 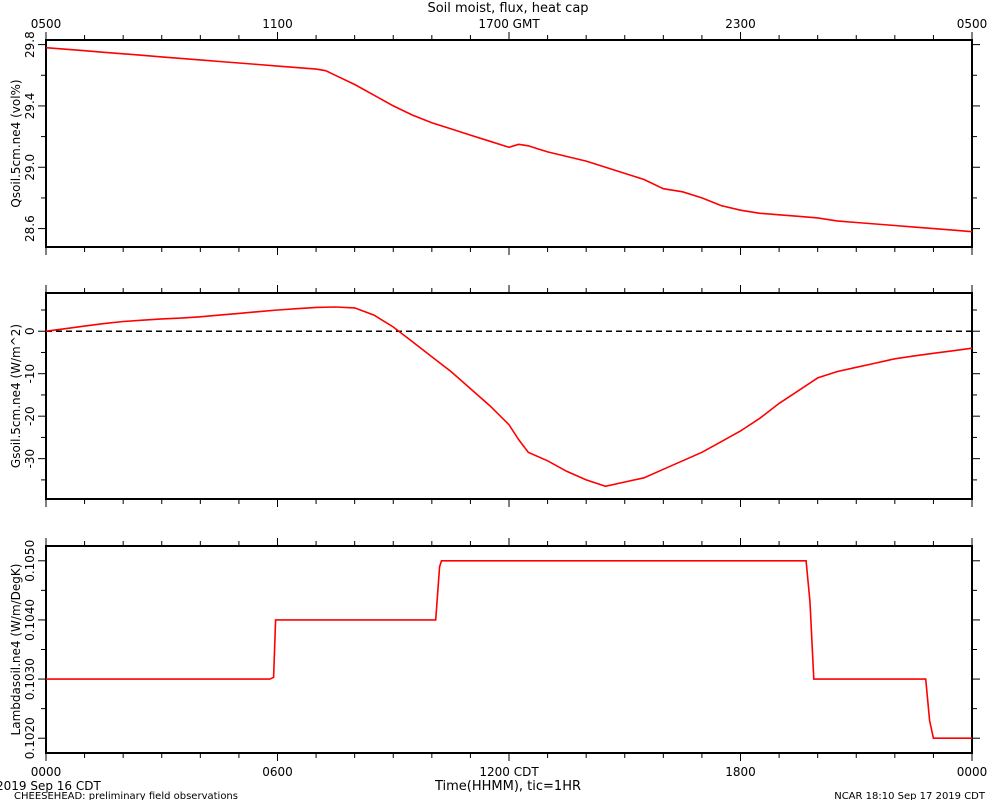 I want to click on top-tick-label: 1700 GMT, so click(x=509, y=24).